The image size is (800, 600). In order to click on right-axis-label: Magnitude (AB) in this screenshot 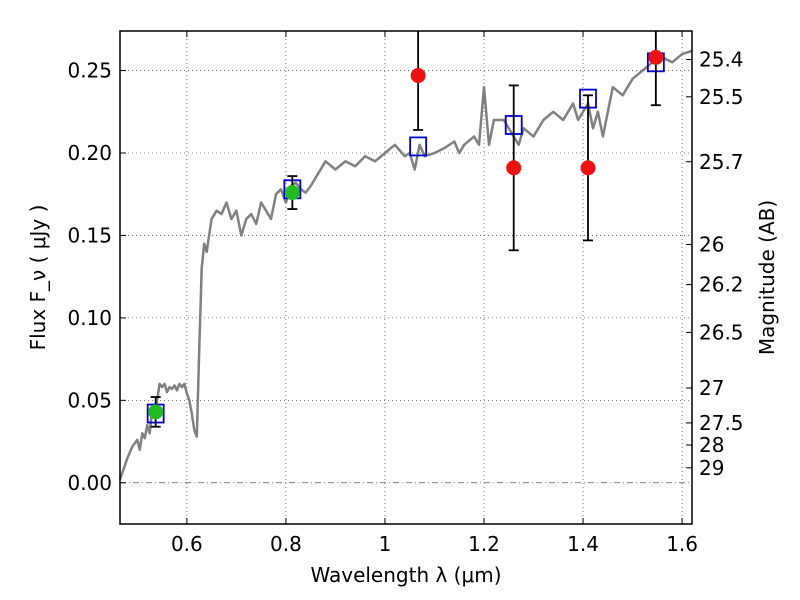, I will do `click(767, 277)`.